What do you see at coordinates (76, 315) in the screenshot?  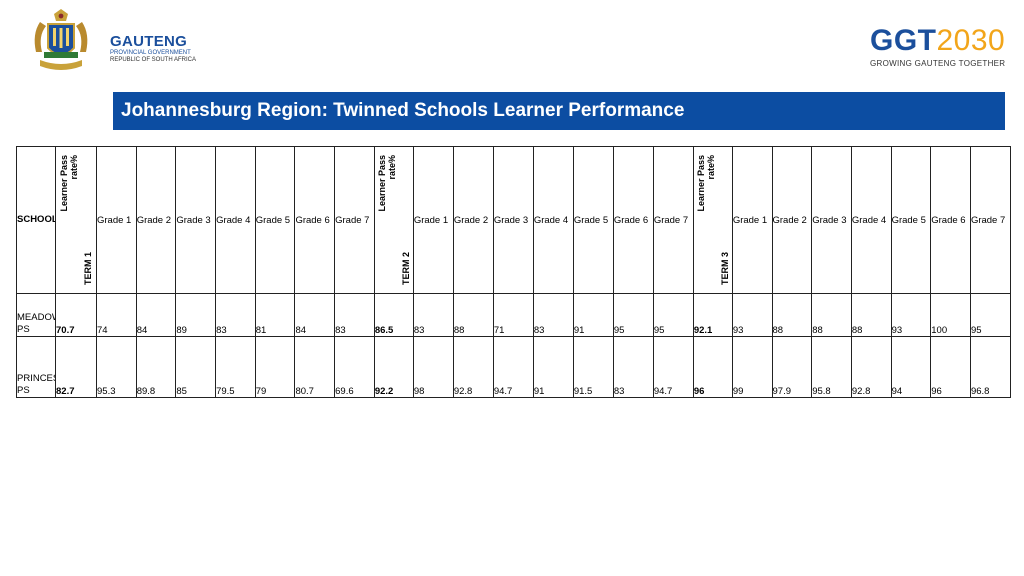 I see `term-1-pass-rate: 70.7` at bounding box center [76, 315].